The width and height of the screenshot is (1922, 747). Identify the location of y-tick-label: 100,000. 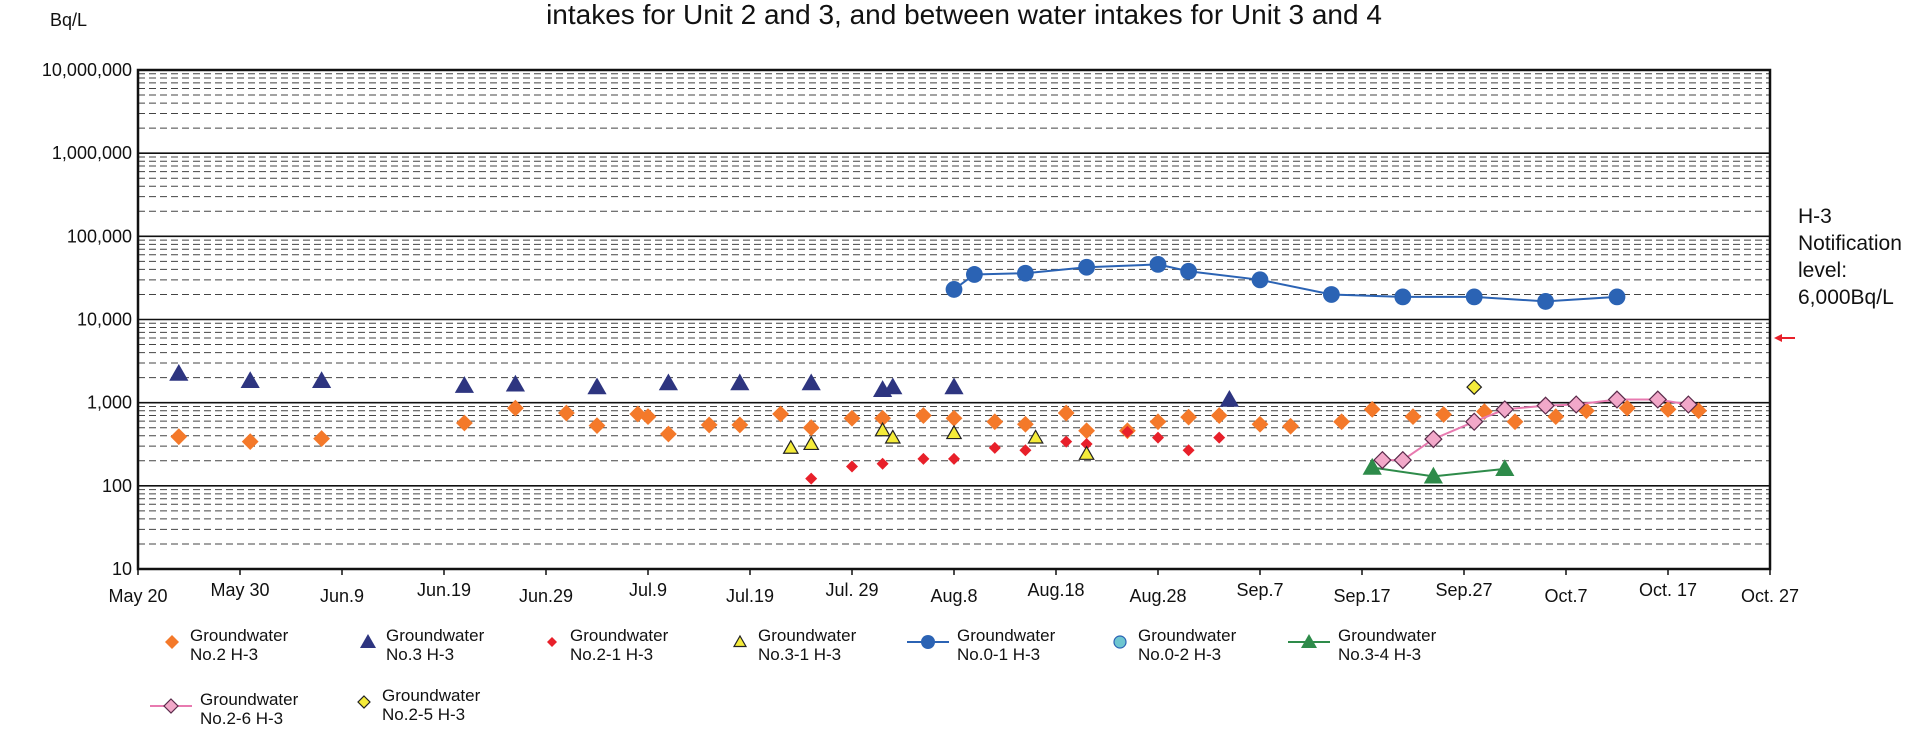
(99, 236).